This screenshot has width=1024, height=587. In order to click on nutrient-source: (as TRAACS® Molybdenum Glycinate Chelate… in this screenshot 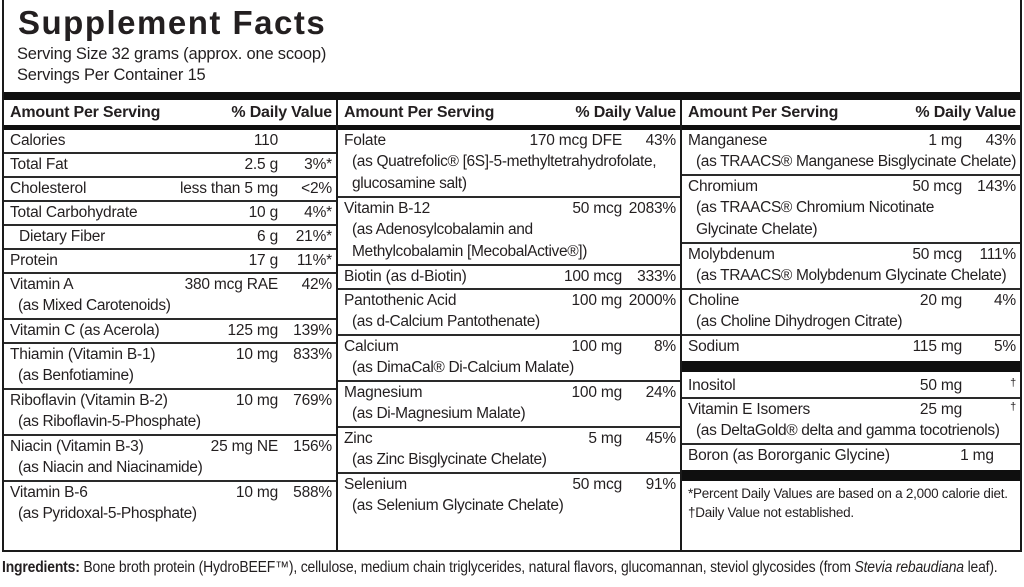, I will do `click(851, 275)`.